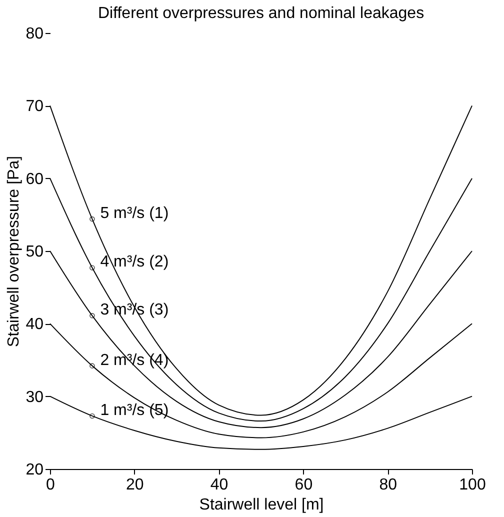 The height and width of the screenshot is (517, 504). What do you see at coordinates (35, 107) in the screenshot?
I see `y-tick-label: 70` at bounding box center [35, 107].